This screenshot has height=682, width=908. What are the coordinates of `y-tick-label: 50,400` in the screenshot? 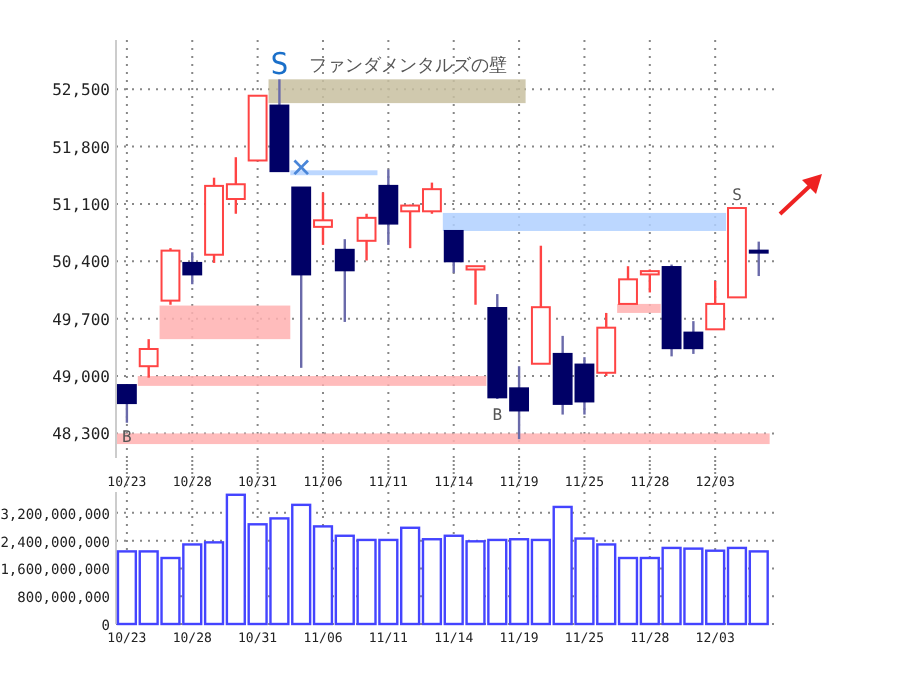 It's located at (81, 262).